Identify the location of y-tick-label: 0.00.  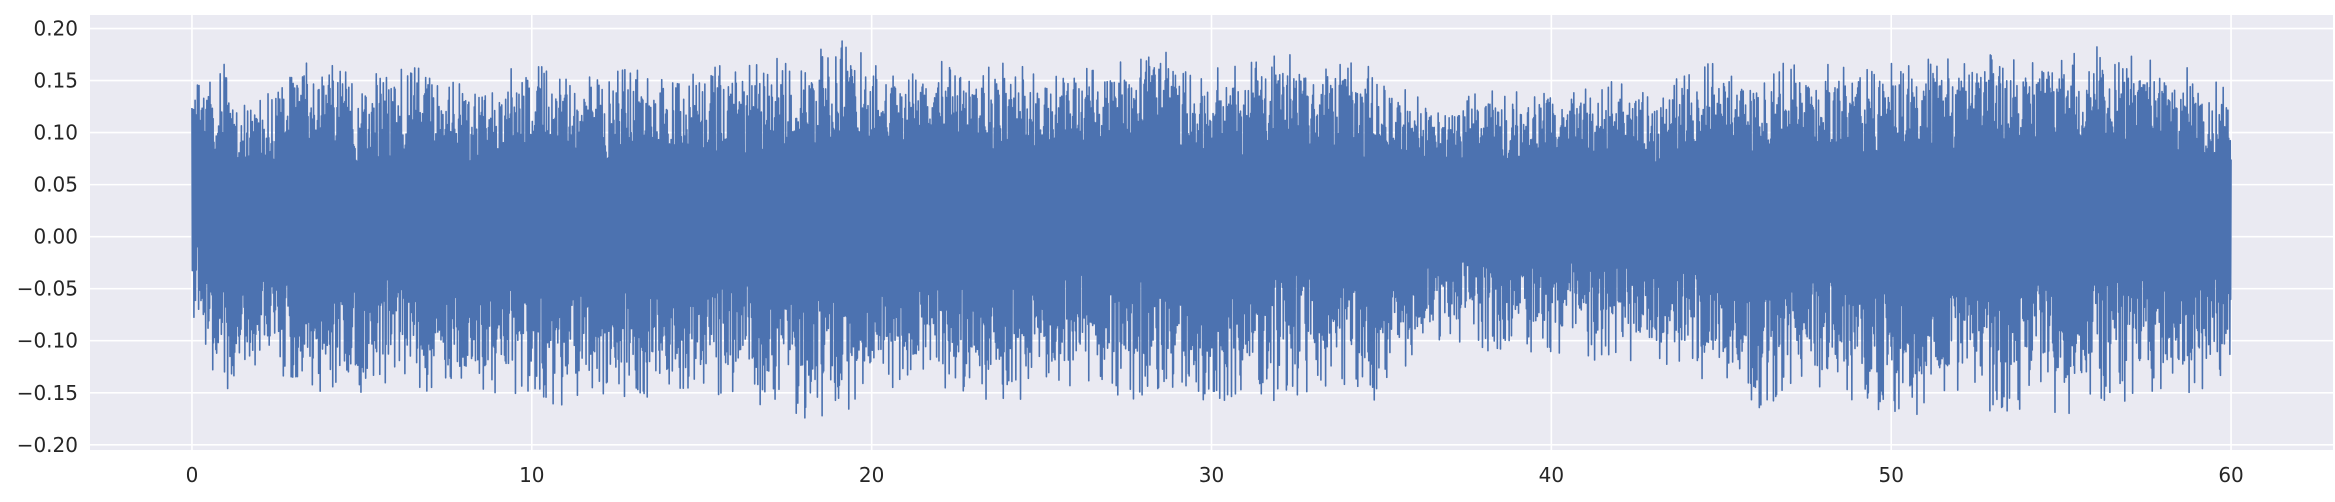
(55, 237).